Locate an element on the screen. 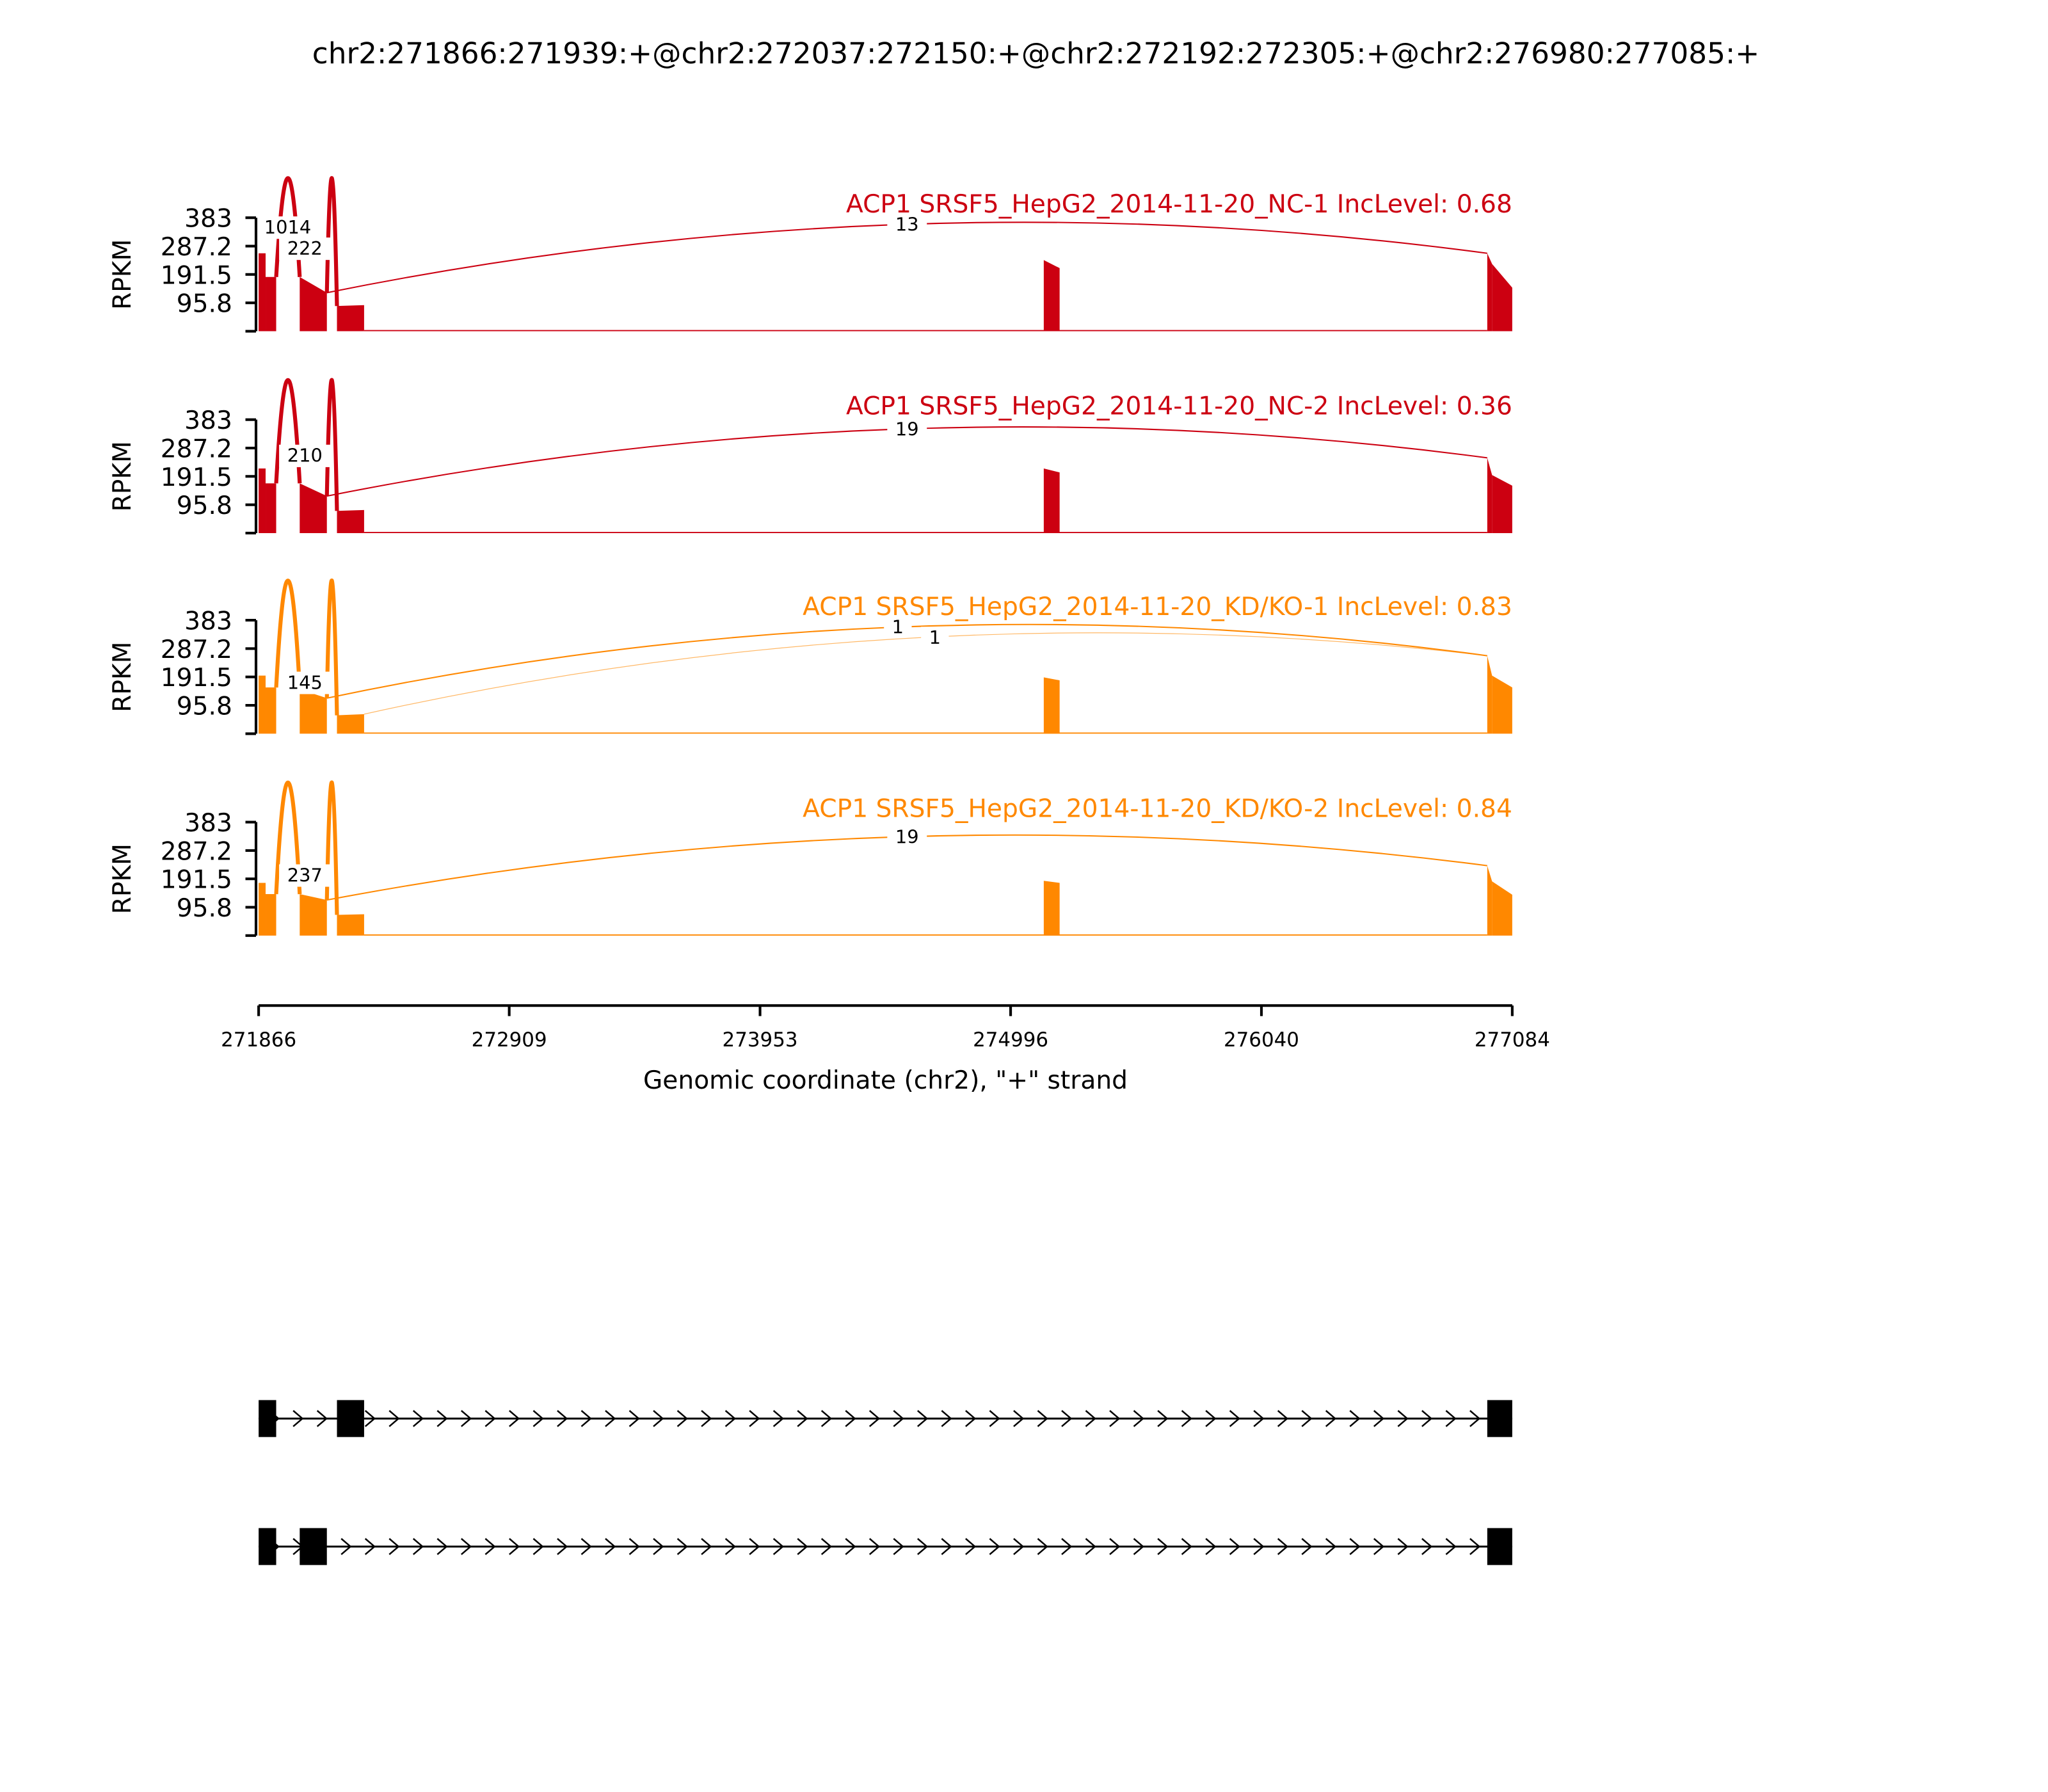  x-tick-label: 274996 is located at coordinates (1010, 1040).